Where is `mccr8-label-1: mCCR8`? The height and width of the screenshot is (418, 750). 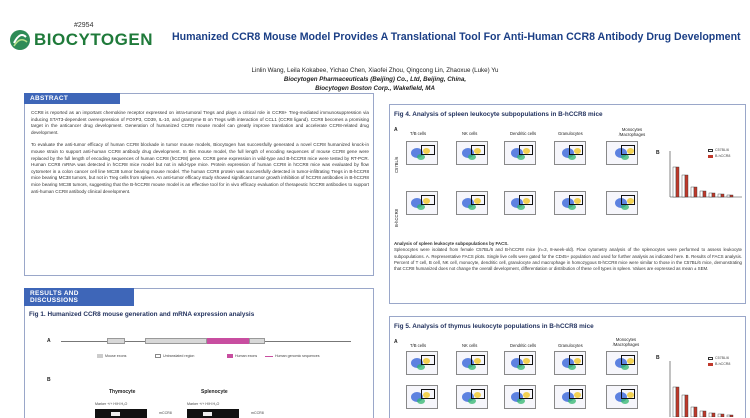 mccr8-label-1: mCCR8 is located at coordinates (165, 413).